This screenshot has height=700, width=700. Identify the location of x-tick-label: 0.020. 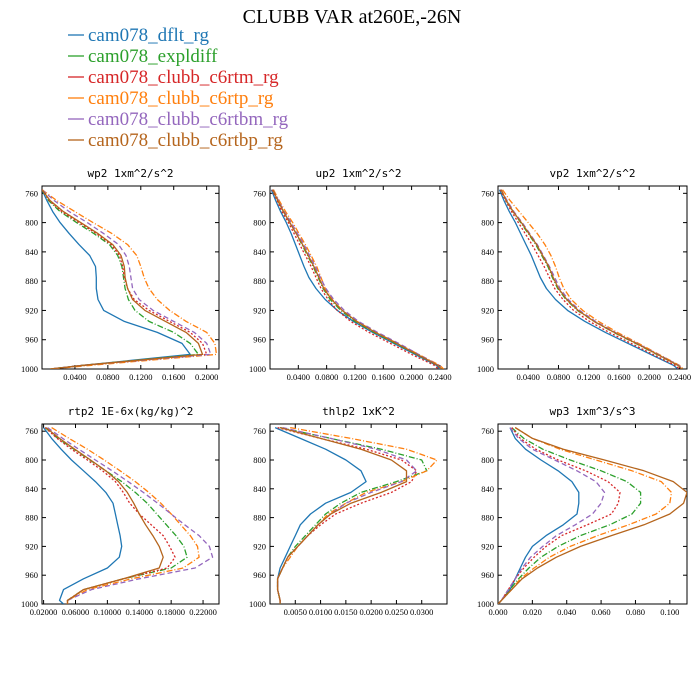
(532, 612).